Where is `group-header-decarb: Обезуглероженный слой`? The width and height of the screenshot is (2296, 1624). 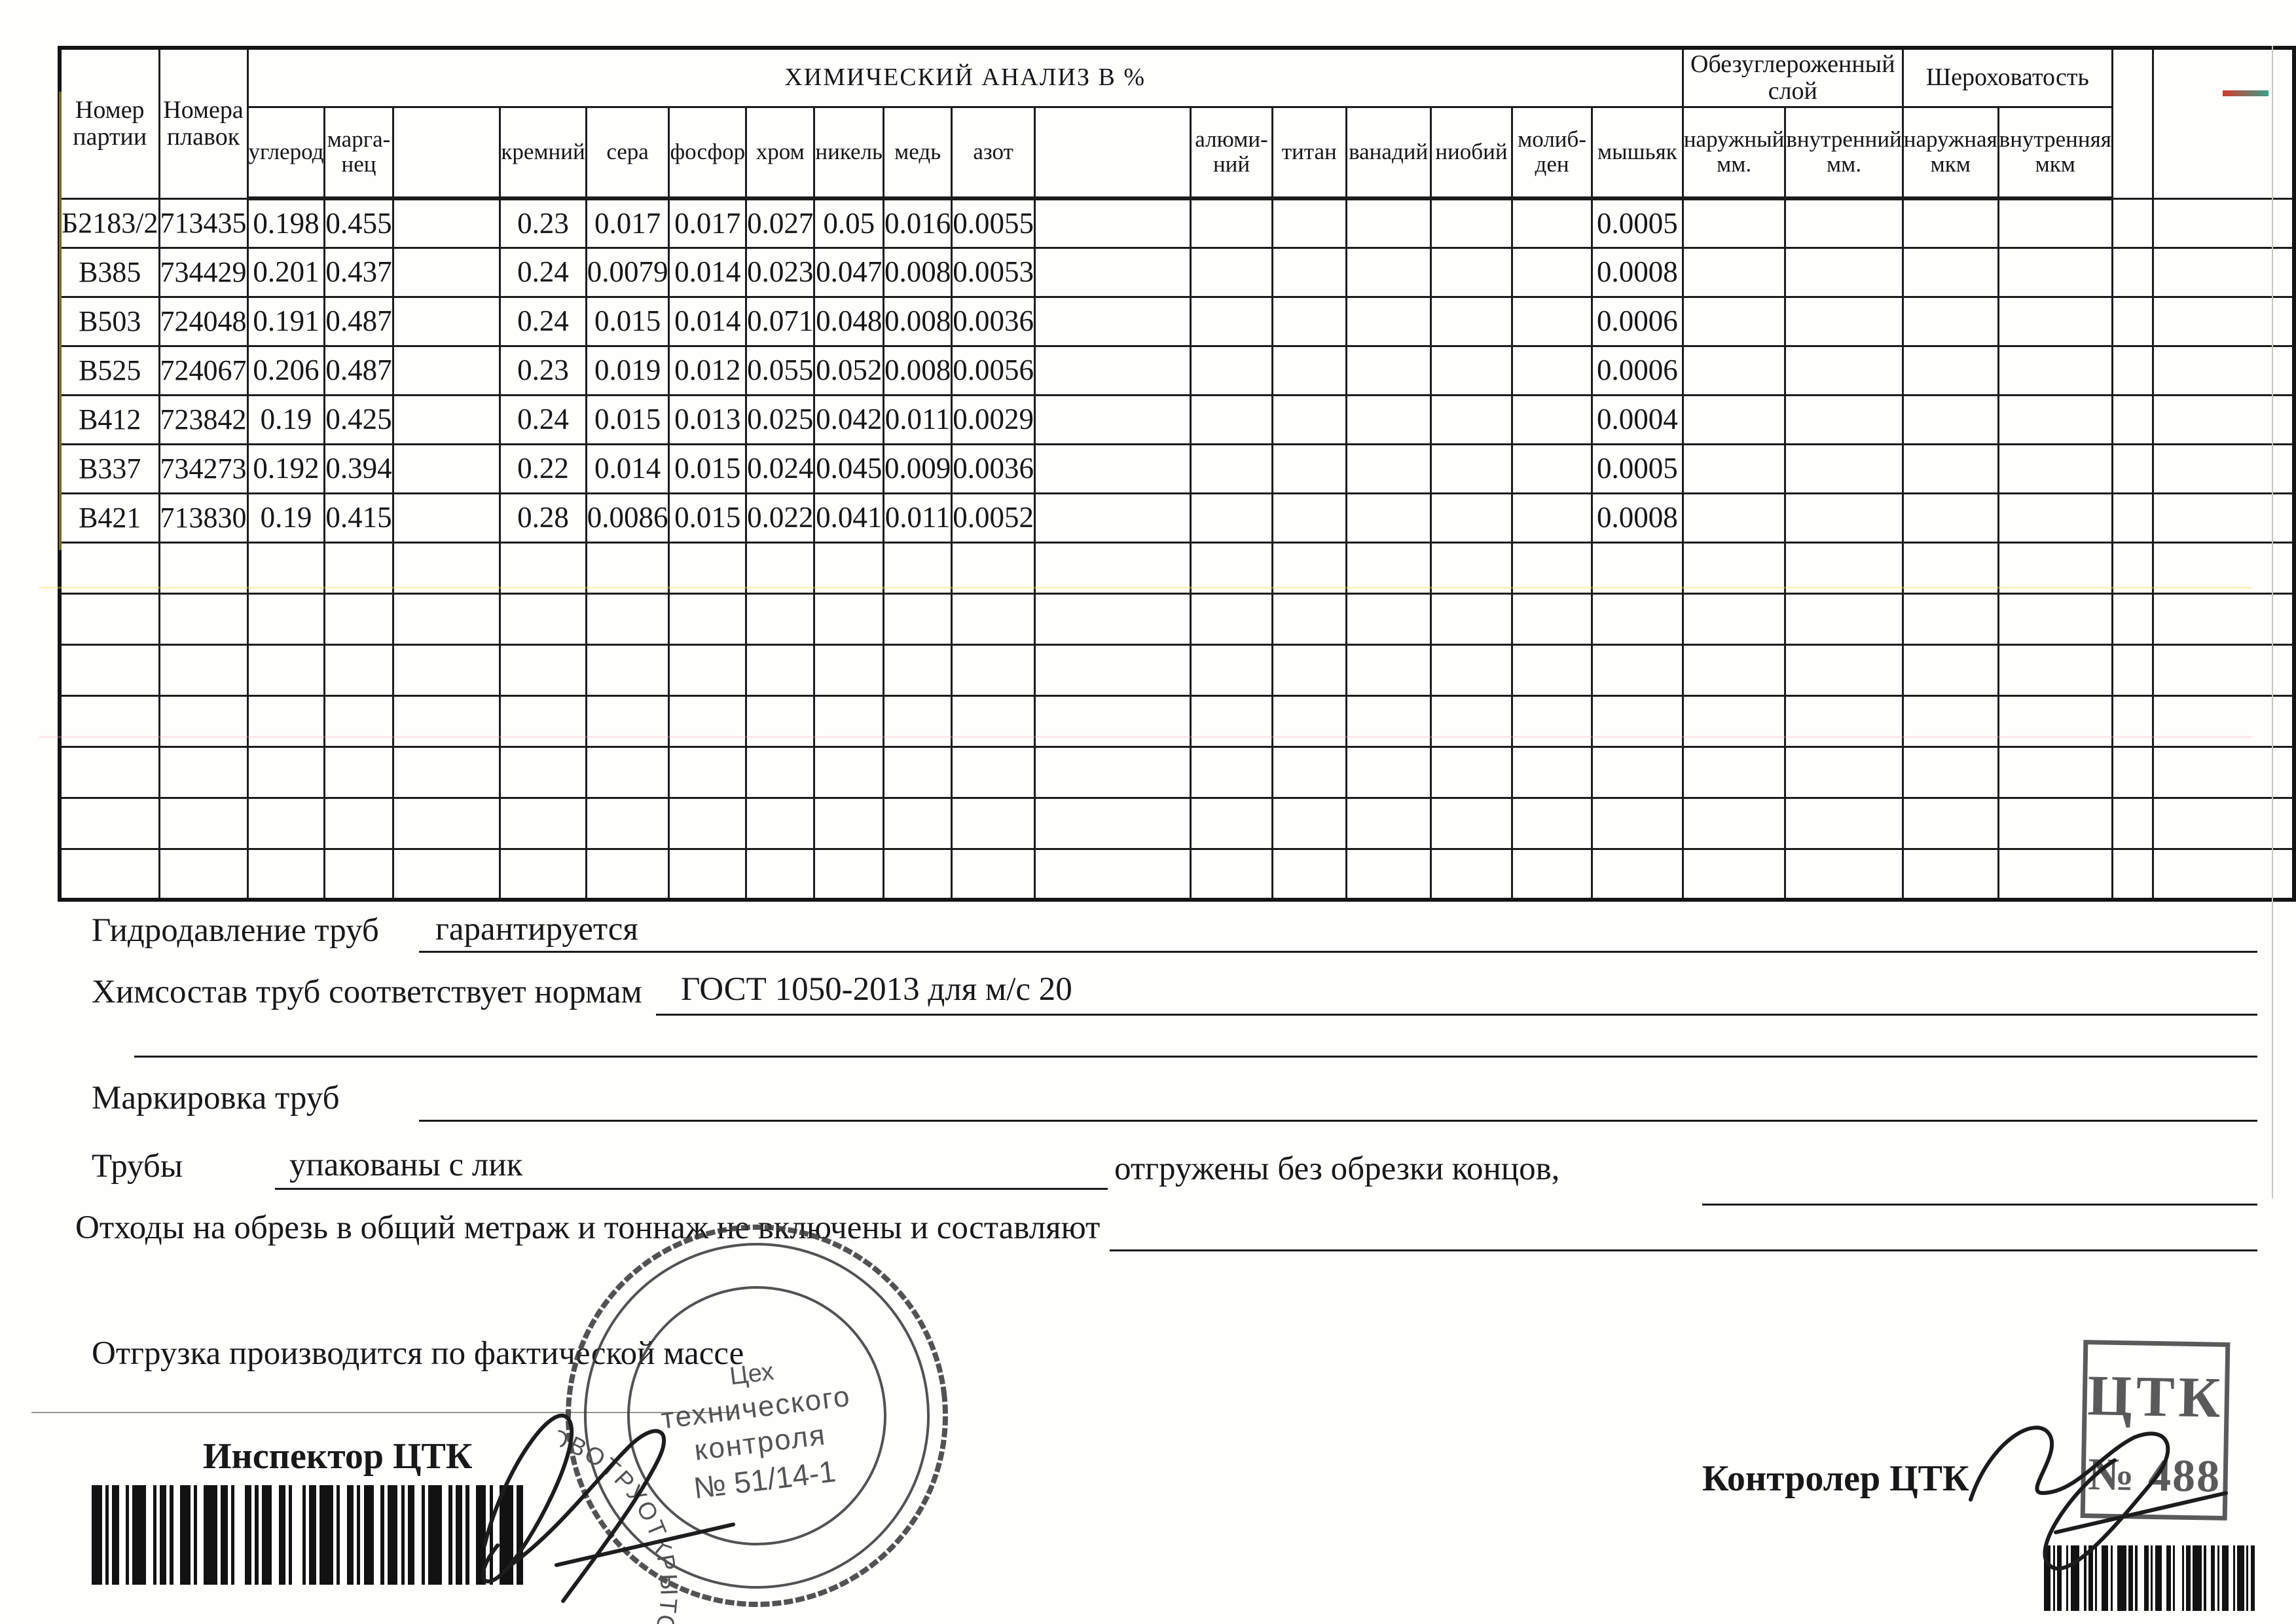
group-header-decarb: Обезуглероженный слой is located at coordinates (1792, 77).